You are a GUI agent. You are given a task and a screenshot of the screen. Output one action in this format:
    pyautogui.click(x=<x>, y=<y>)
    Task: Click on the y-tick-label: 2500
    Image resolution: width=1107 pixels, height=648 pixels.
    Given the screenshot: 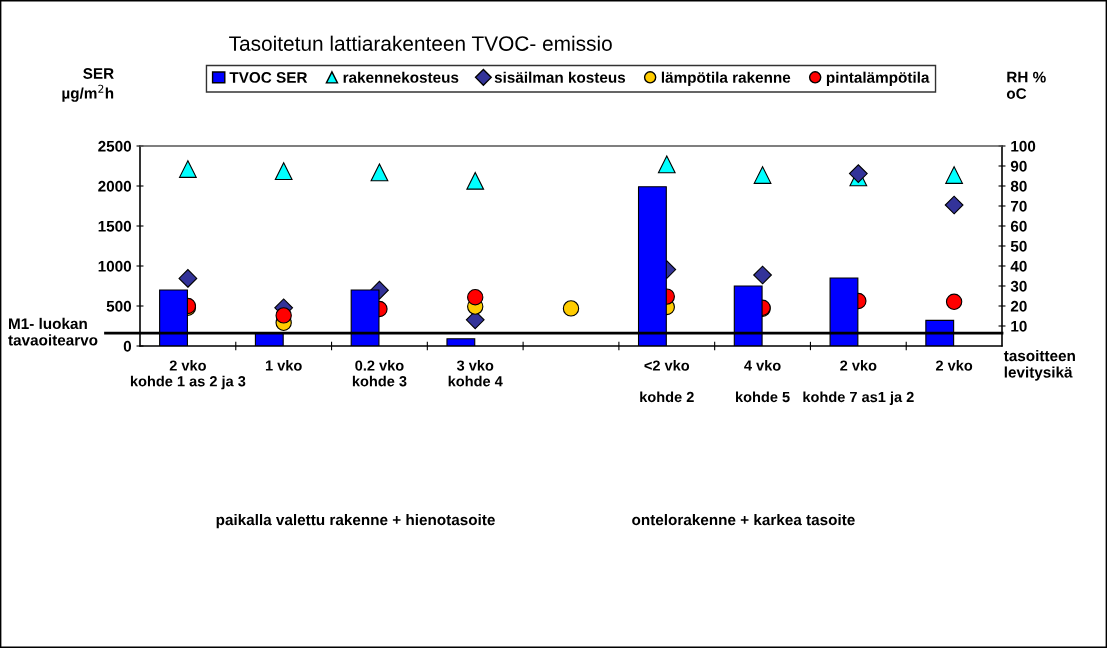 What is the action you would take?
    pyautogui.click(x=115, y=146)
    